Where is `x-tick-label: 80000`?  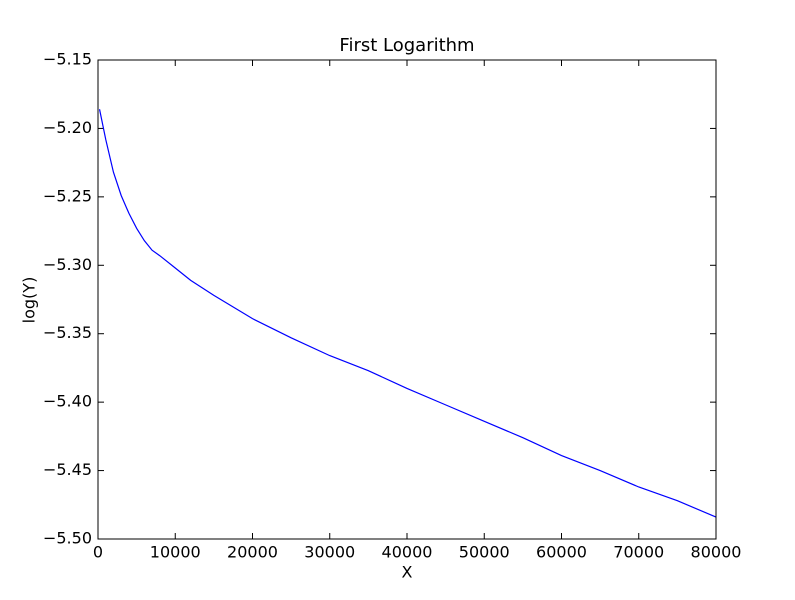 x-tick-label: 80000 is located at coordinates (716, 552).